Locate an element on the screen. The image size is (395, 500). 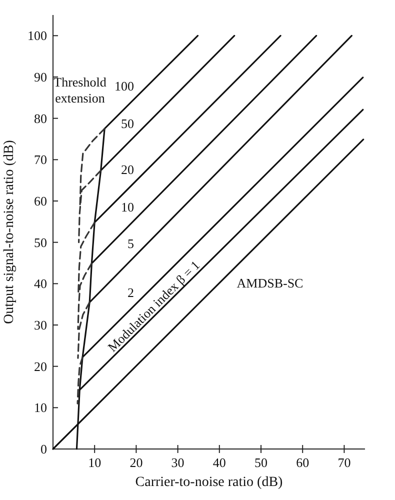
x-tick-label: 60 is located at coordinates (303, 462).